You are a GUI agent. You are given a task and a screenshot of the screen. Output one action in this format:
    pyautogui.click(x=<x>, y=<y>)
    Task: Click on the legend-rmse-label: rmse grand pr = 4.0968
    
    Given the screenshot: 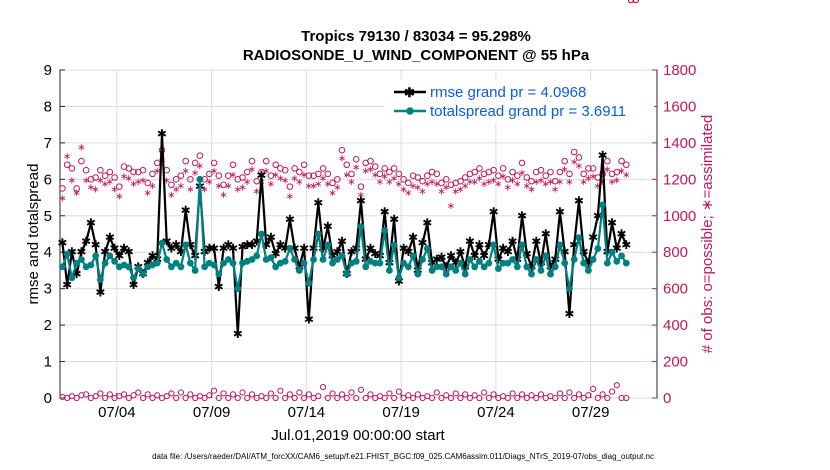 What is the action you would take?
    pyautogui.click(x=508, y=92)
    